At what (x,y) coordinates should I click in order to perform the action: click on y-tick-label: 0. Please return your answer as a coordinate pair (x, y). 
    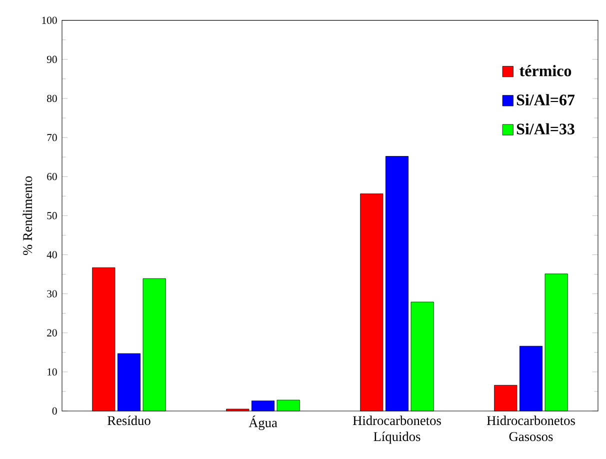
    Looking at the image, I should click on (54, 411).